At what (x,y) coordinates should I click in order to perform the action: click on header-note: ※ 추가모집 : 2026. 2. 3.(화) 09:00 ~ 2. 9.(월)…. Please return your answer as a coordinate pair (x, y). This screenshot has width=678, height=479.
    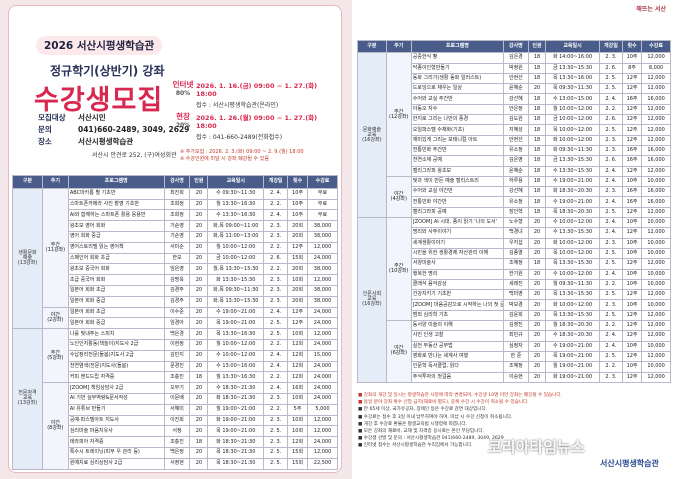
    Looking at the image, I should click on (242, 152).